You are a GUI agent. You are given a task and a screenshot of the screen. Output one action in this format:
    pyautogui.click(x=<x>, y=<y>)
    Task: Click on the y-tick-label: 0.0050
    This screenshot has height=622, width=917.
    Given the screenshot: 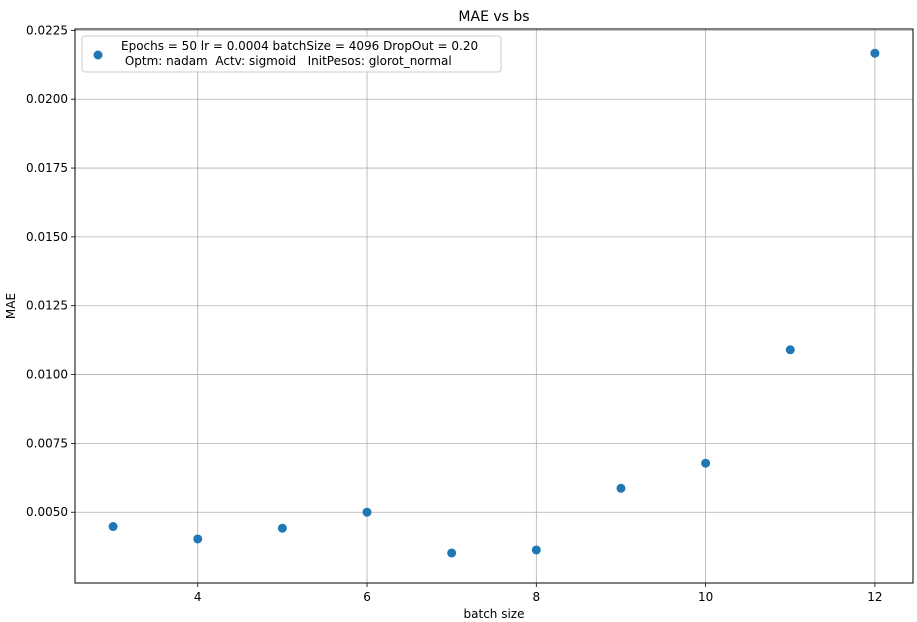 What is the action you would take?
    pyautogui.click(x=47, y=512)
    